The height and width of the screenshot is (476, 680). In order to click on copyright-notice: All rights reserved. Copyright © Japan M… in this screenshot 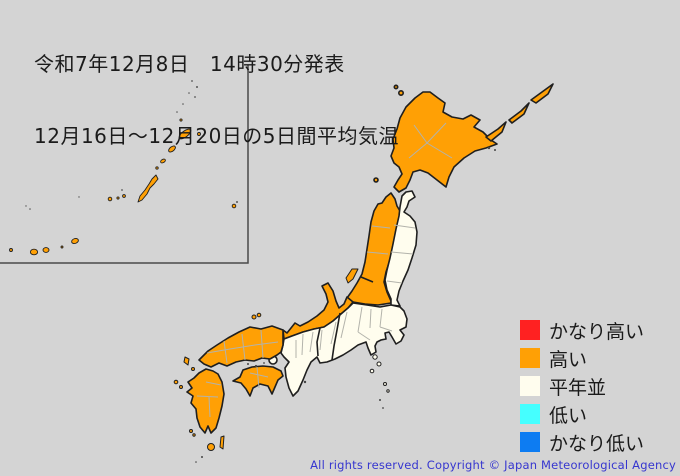, I will do `click(493, 465)`.